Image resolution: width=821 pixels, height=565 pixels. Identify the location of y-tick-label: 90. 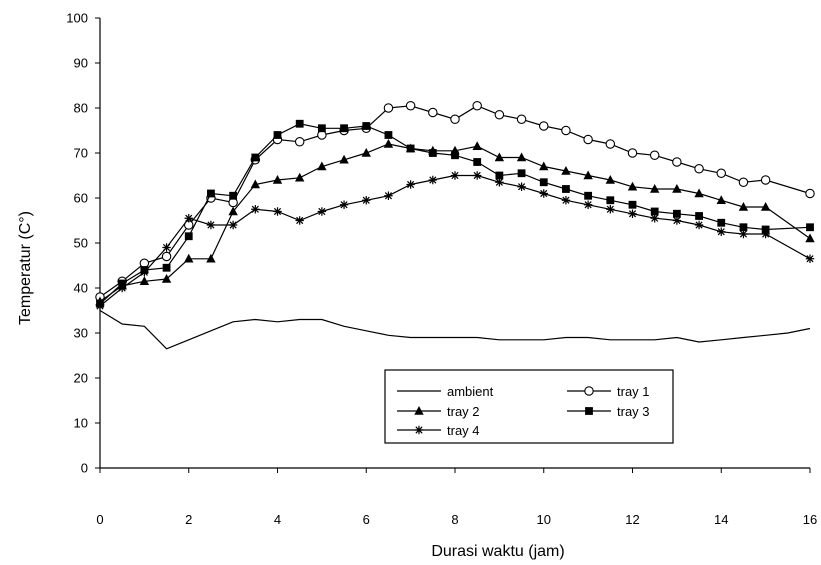
(81, 63).